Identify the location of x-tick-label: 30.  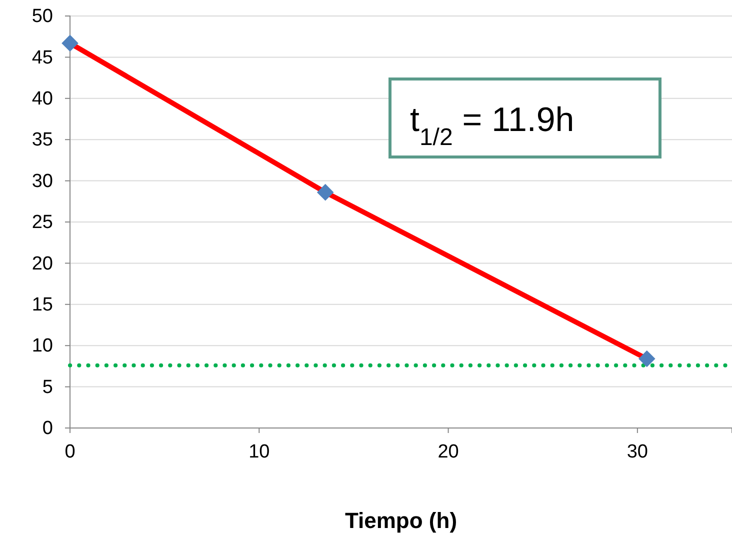
(637, 451).